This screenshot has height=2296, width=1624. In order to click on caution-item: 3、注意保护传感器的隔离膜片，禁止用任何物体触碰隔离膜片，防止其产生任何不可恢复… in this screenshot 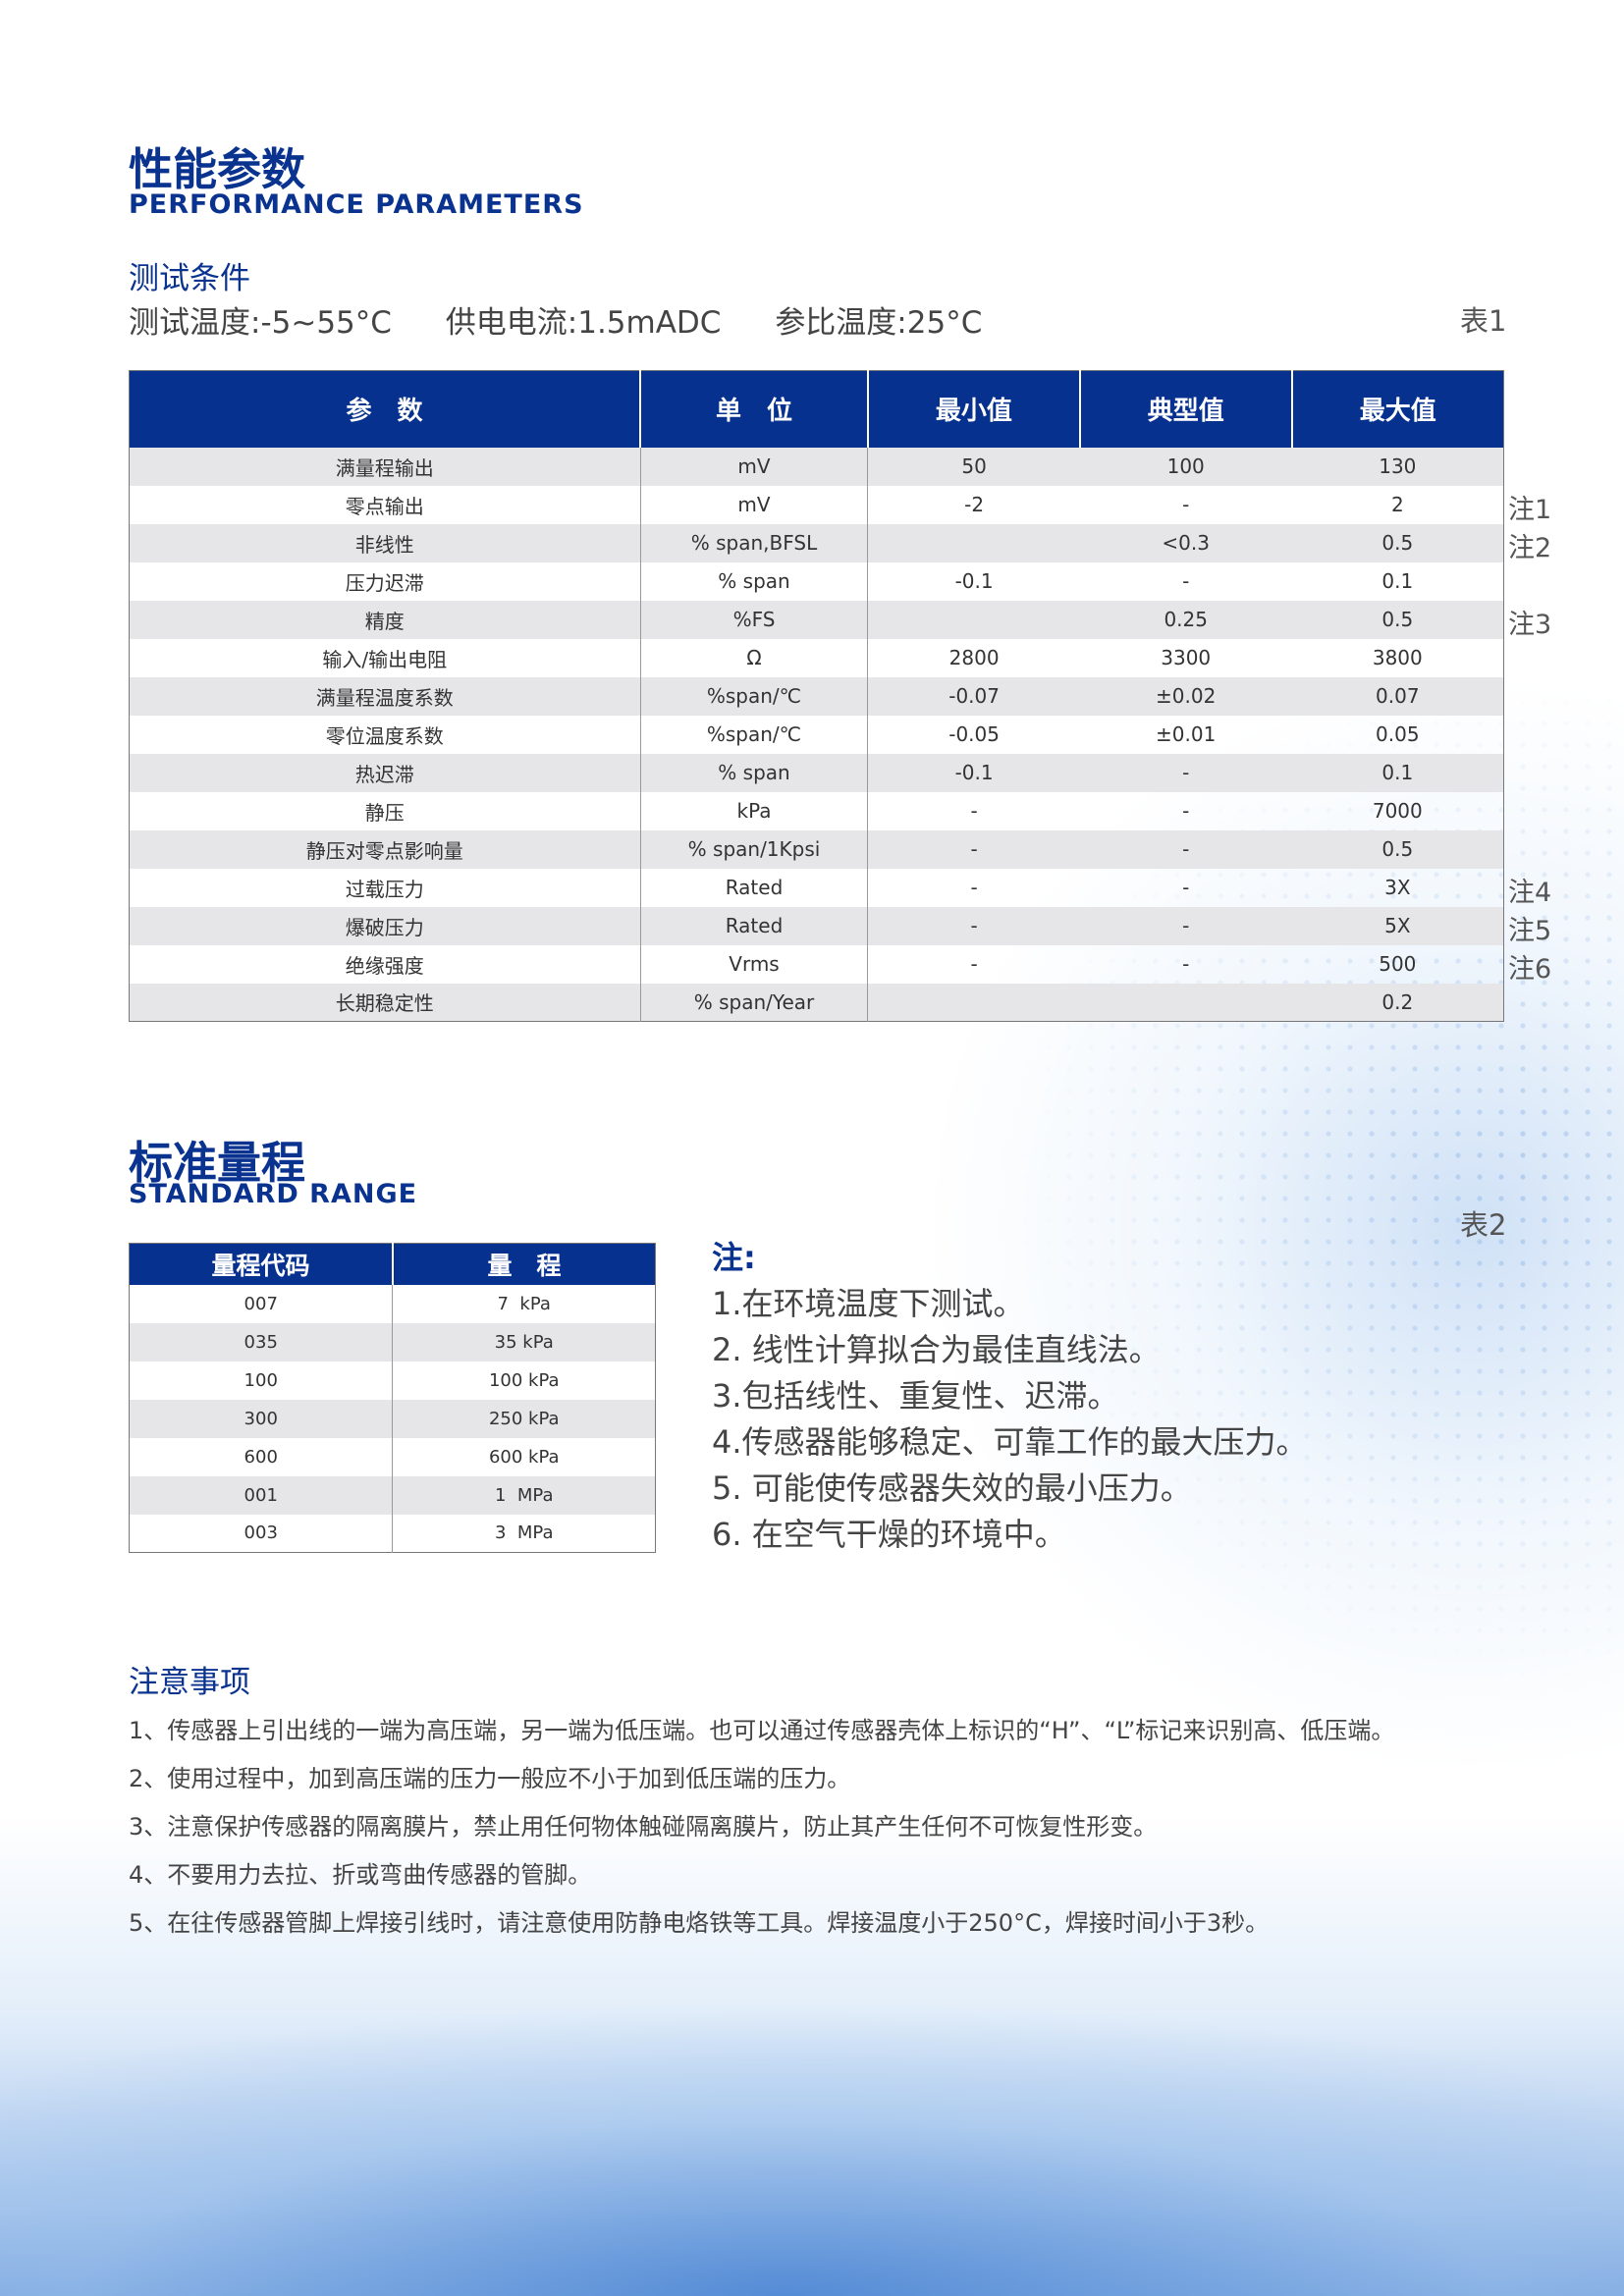, I will do `click(643, 1827)`.